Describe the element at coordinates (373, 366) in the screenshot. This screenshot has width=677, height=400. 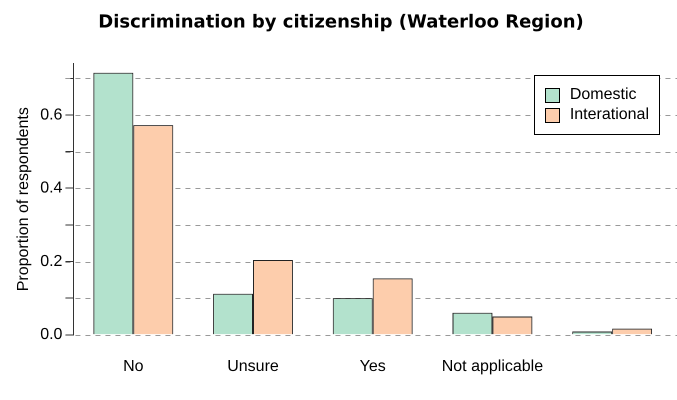
I see `x-tick-label: Yes` at that location.